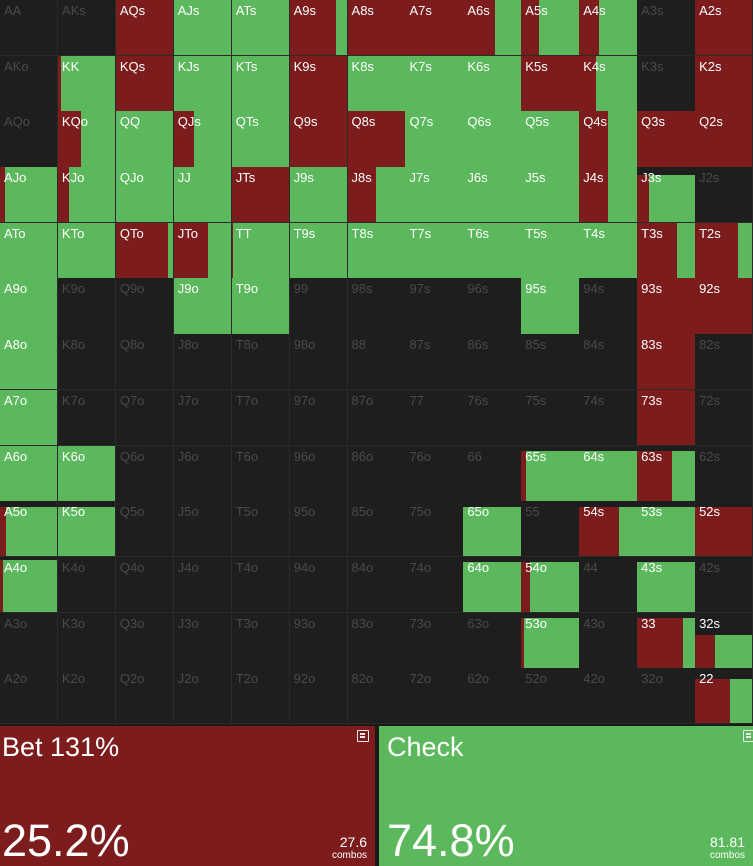 Image resolution: width=753 pixels, height=866 pixels. I want to click on hand-cell: K9o, so click(87, 306).